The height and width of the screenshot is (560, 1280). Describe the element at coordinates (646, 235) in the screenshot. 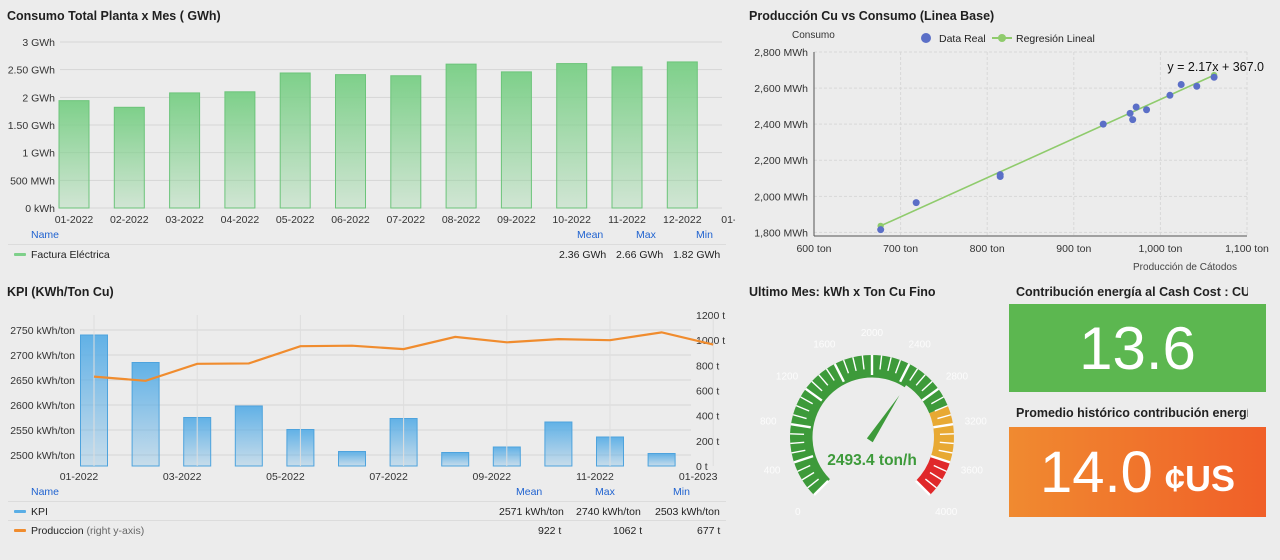

I see `legend-max-header: Max` at that location.